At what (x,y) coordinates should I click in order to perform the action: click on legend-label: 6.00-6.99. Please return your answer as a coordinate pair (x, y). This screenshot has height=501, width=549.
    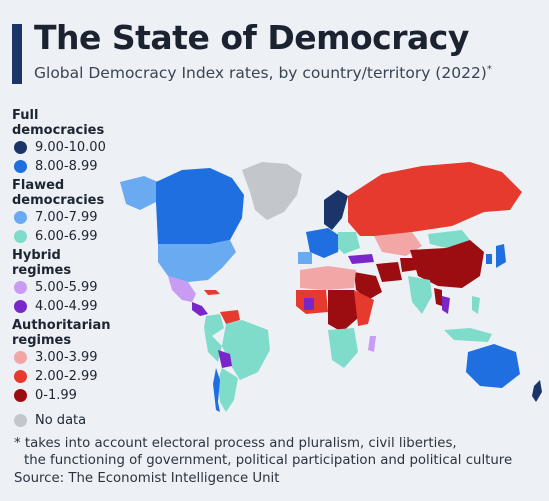
    Looking at the image, I should click on (66, 236).